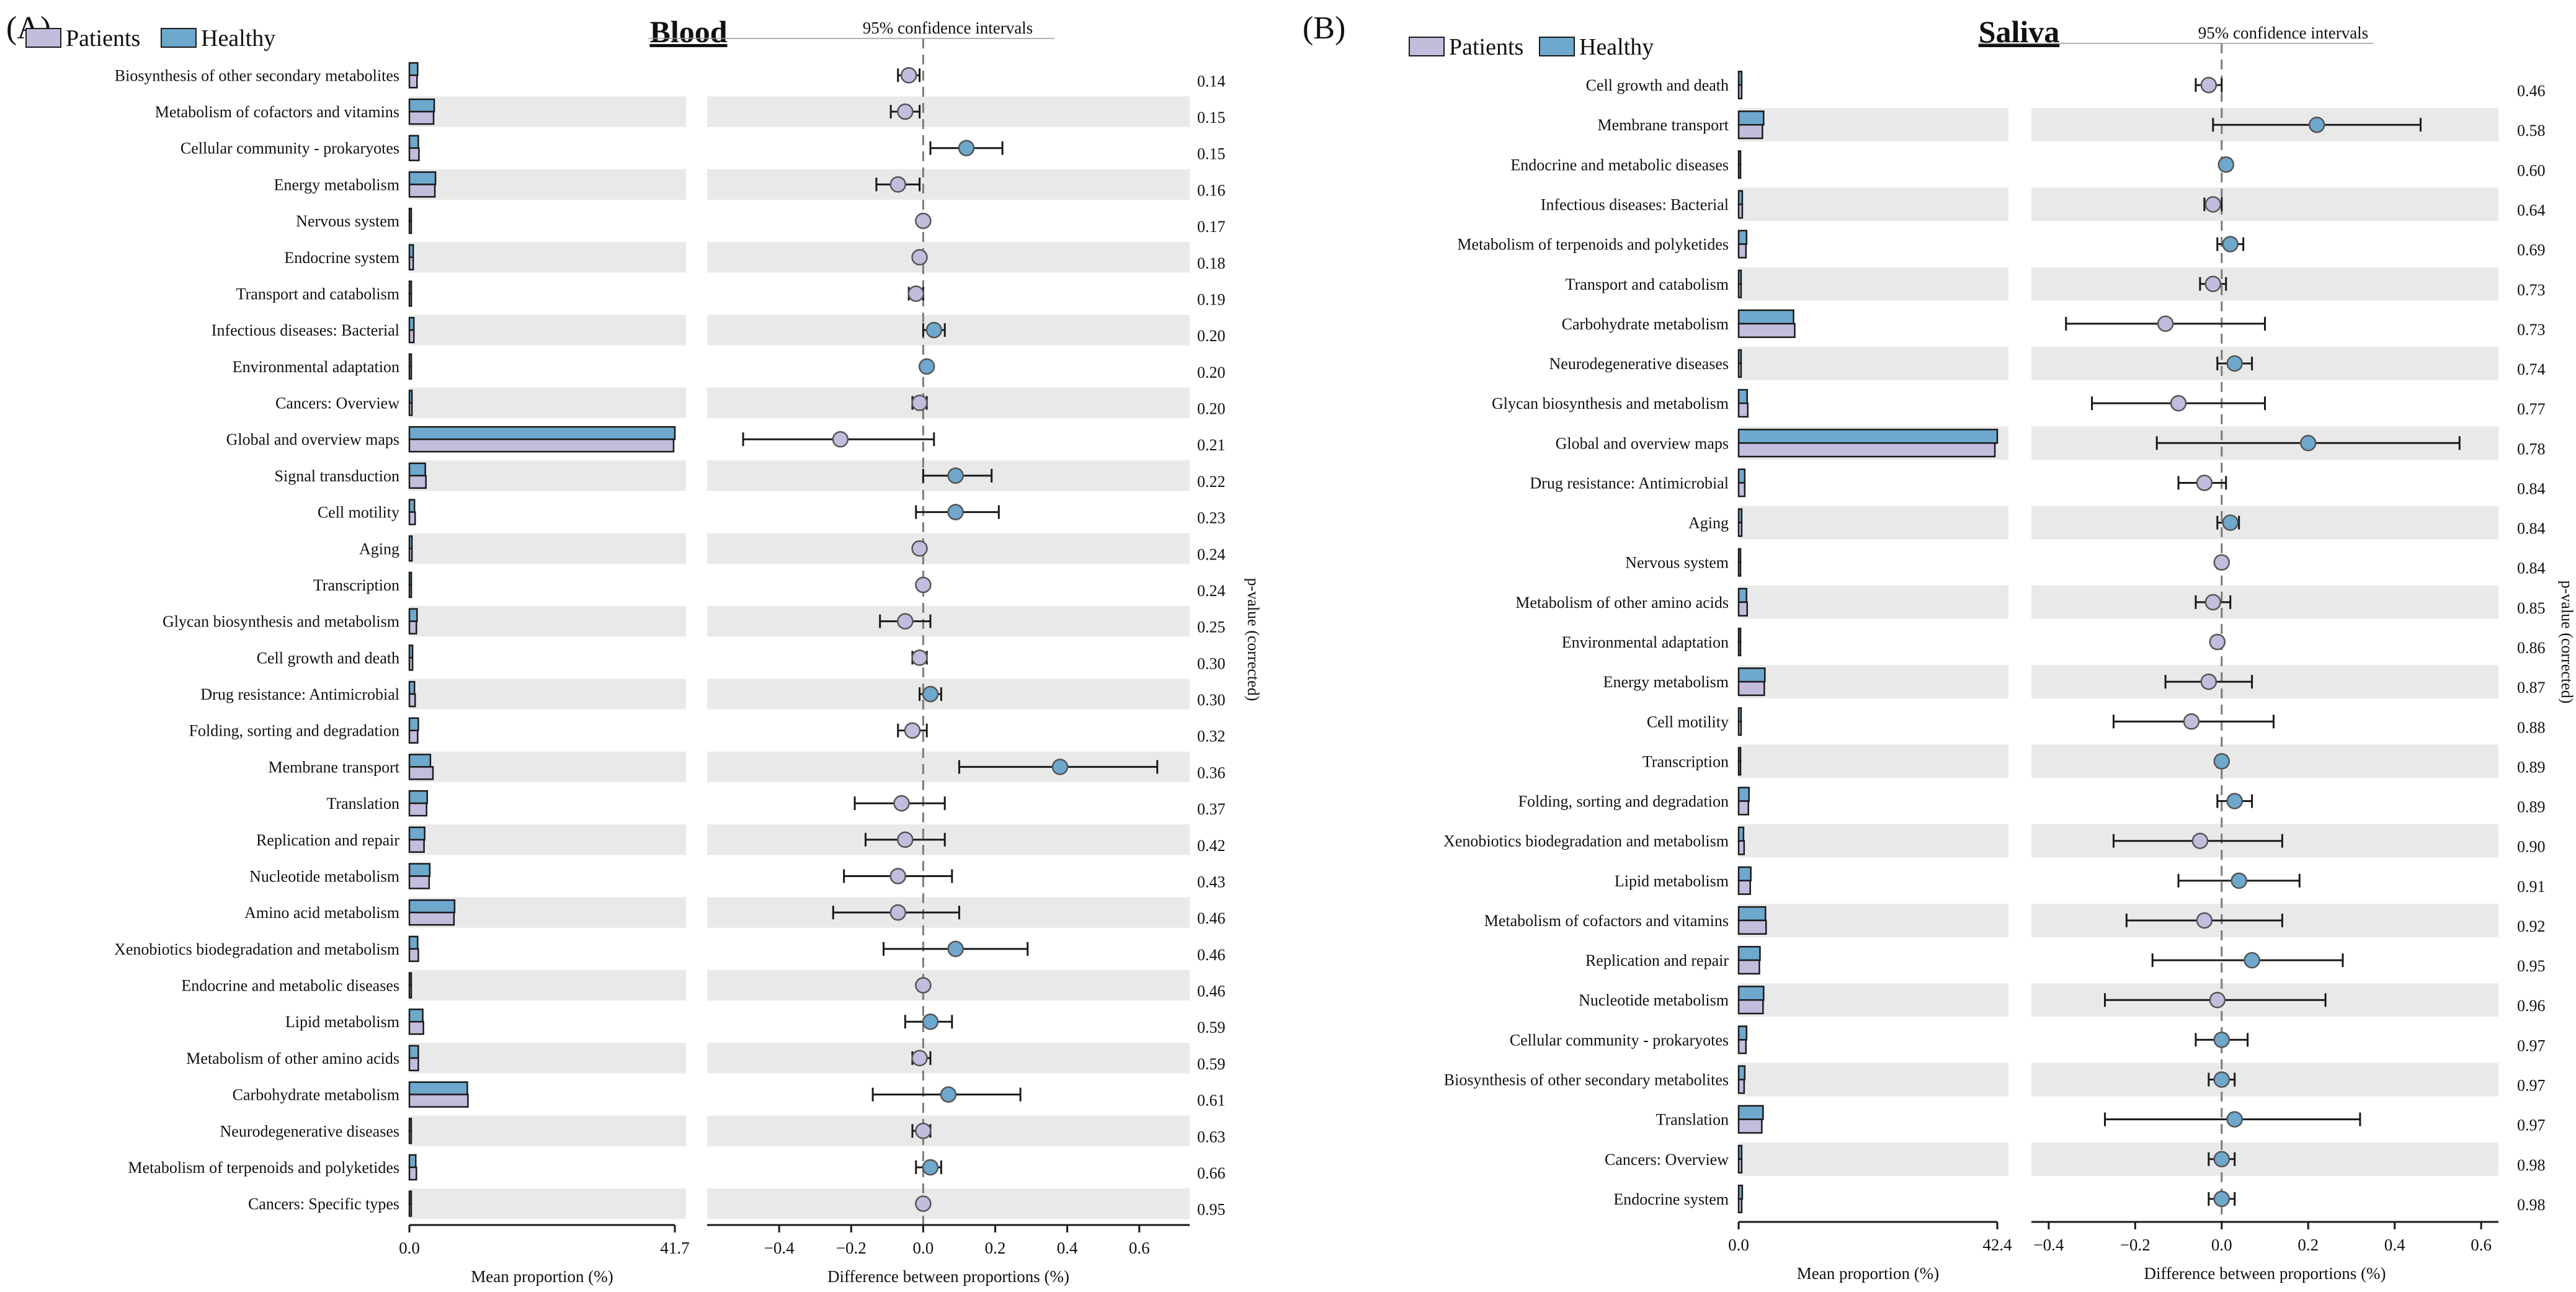  I want to click on category-label: Metabolism of other amino acids, so click(1622, 603).